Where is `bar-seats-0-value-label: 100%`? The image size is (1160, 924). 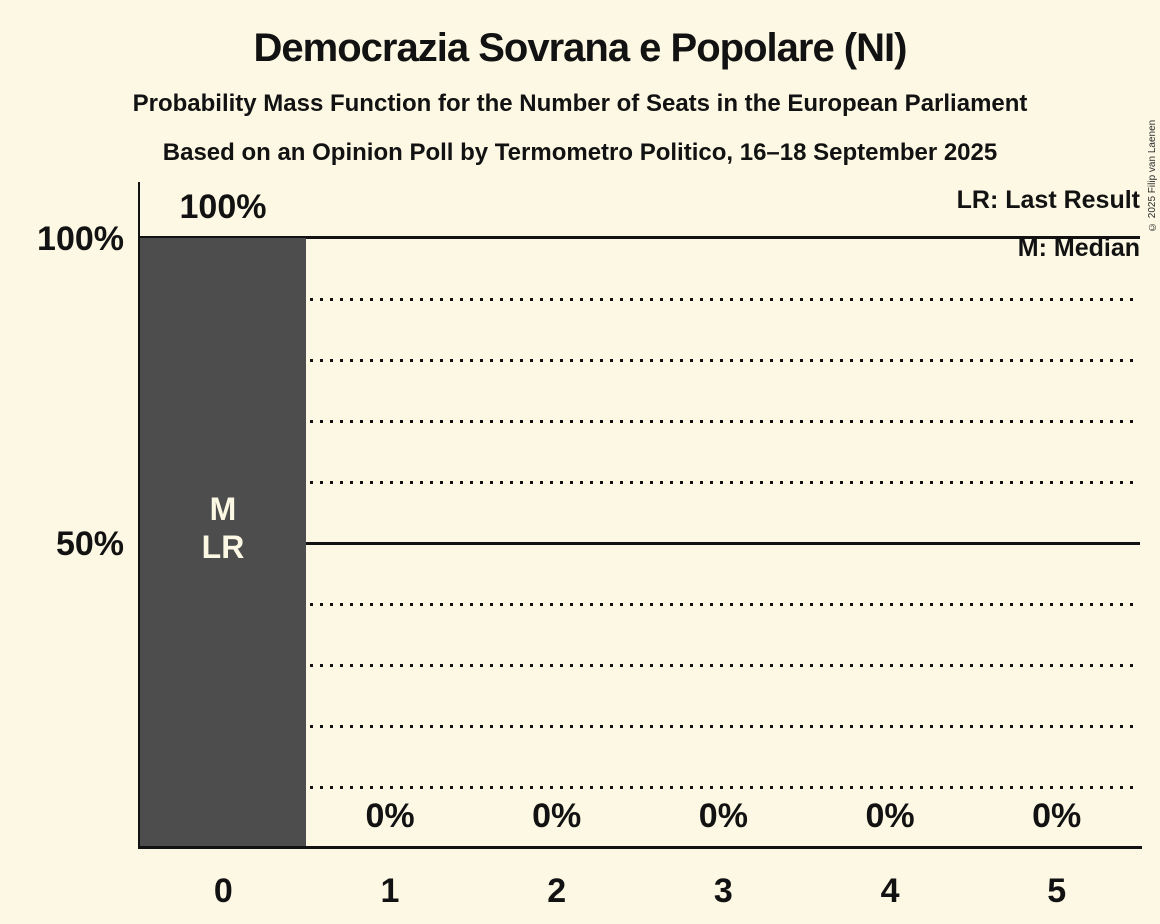
bar-seats-0-value-label: 100% is located at coordinates (223, 207).